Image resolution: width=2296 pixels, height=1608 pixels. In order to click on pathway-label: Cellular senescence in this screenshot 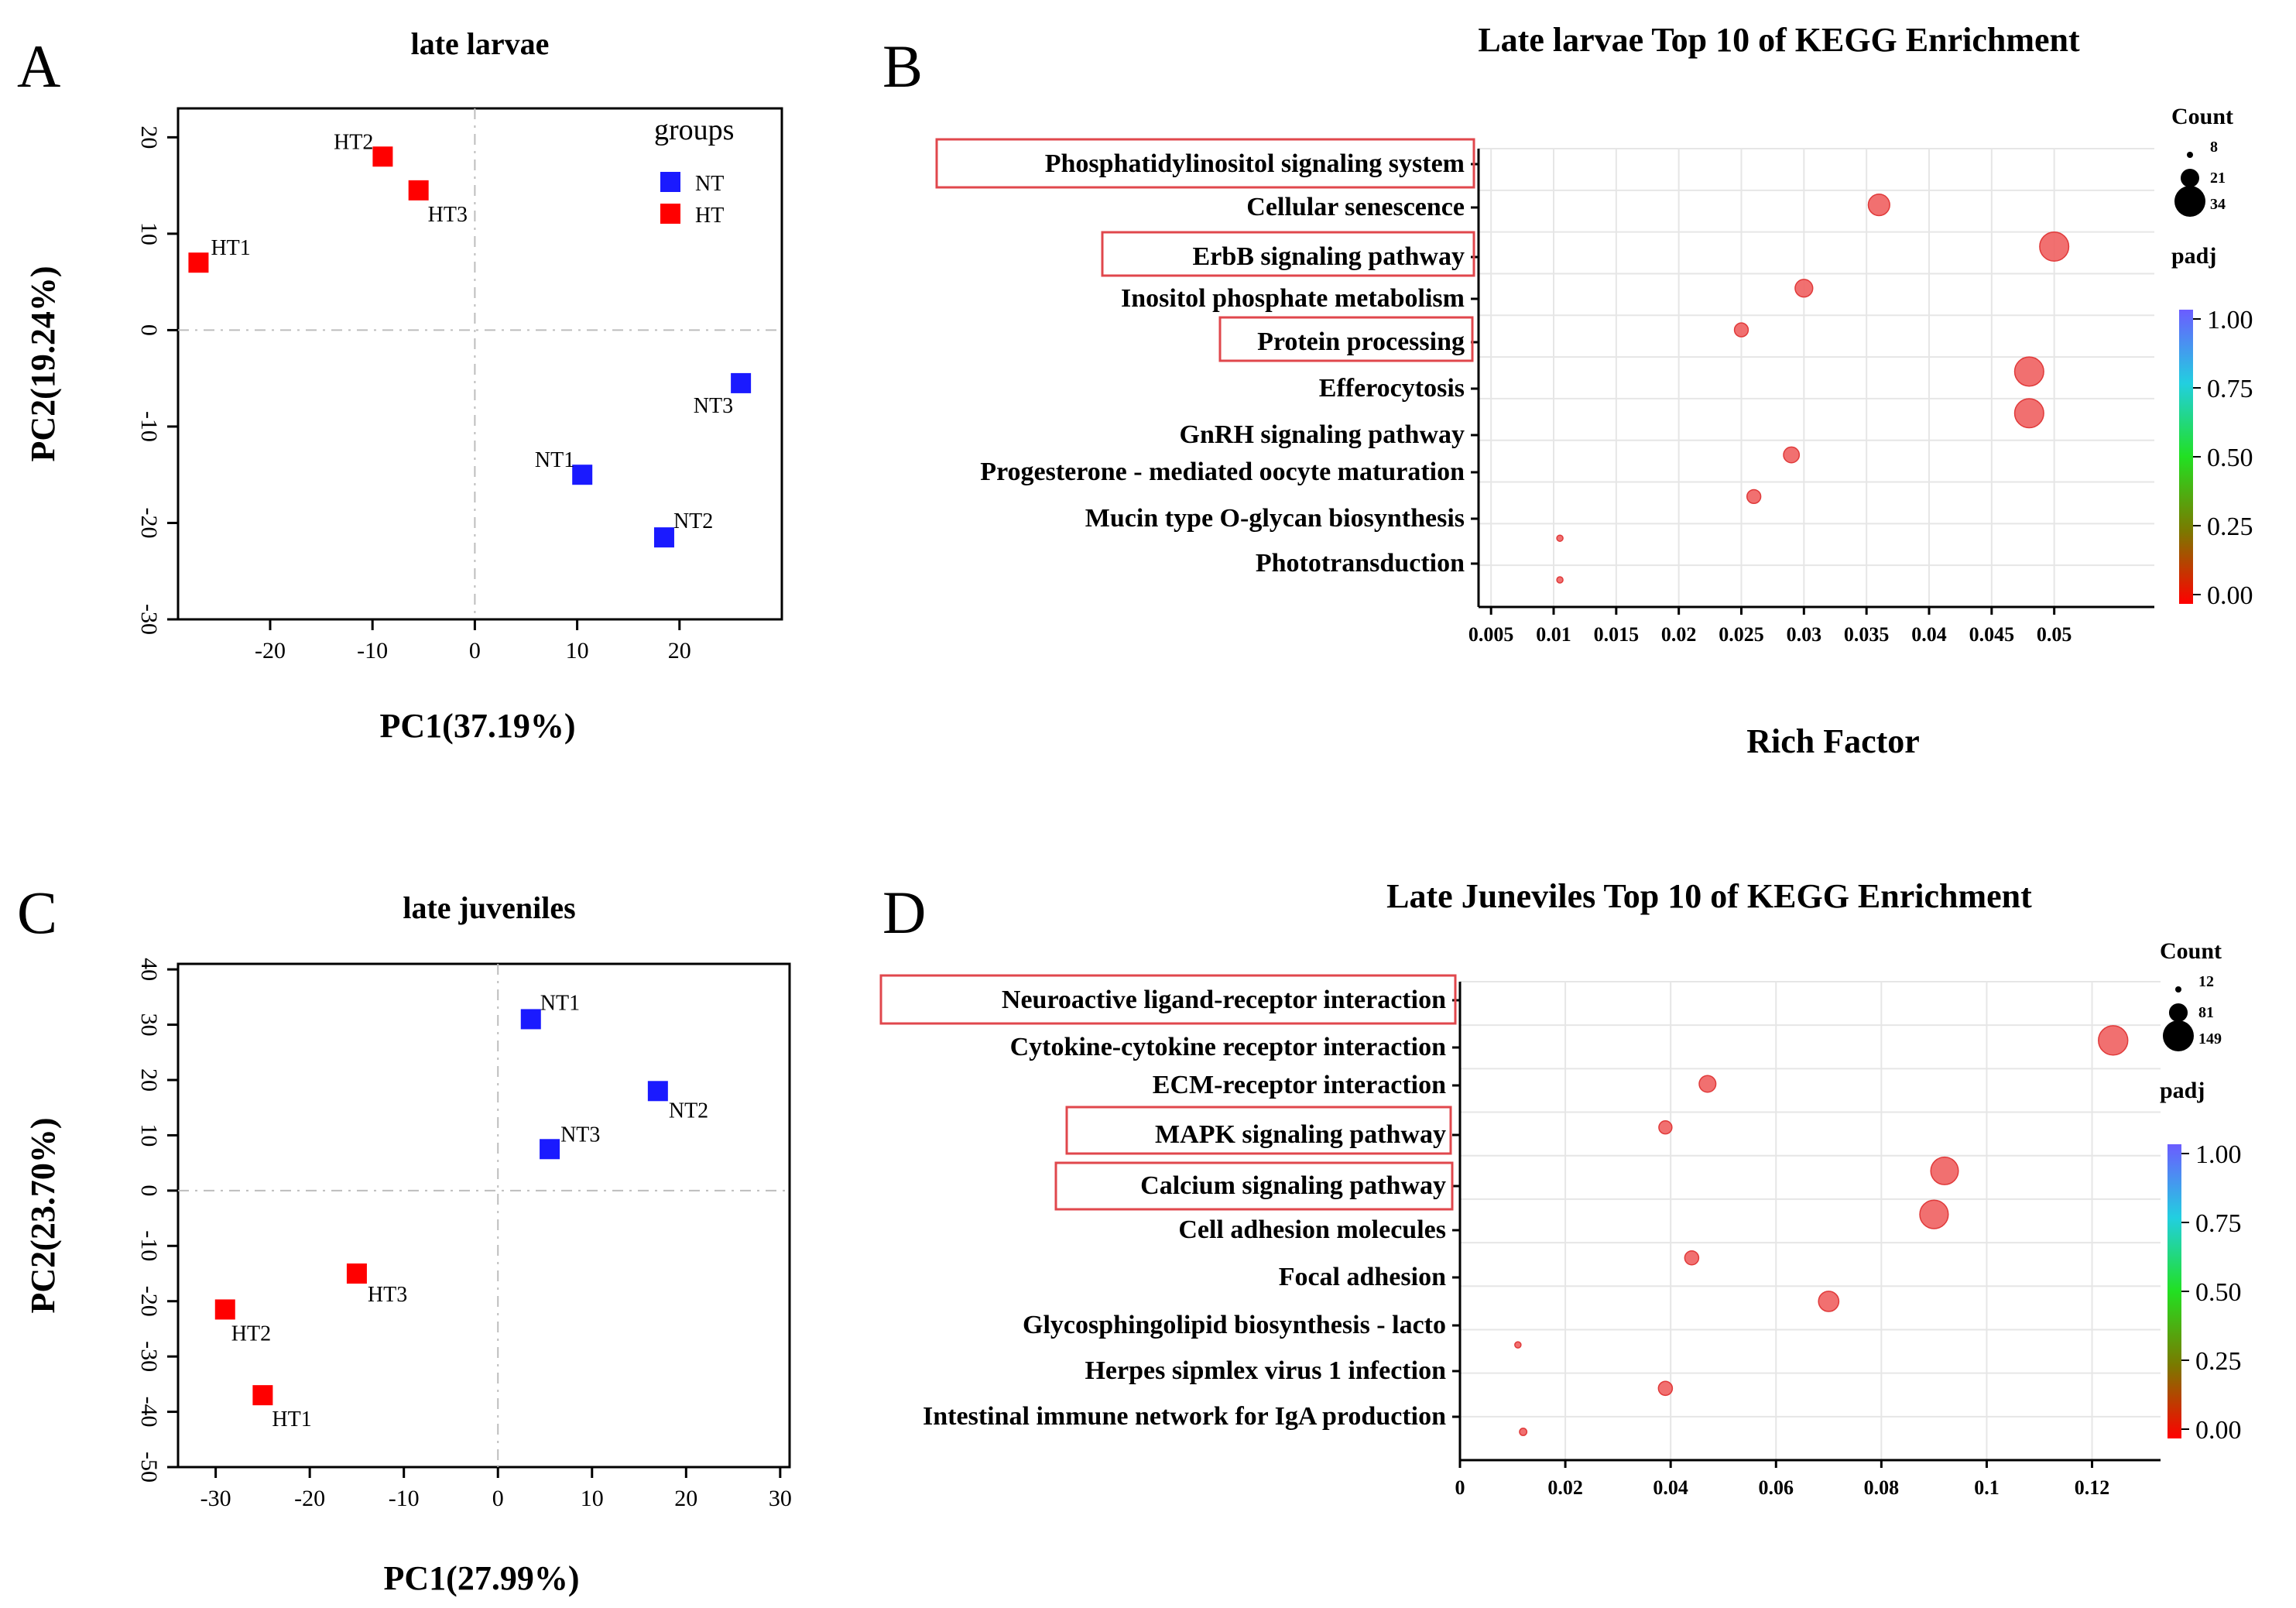, I will do `click(1355, 207)`.